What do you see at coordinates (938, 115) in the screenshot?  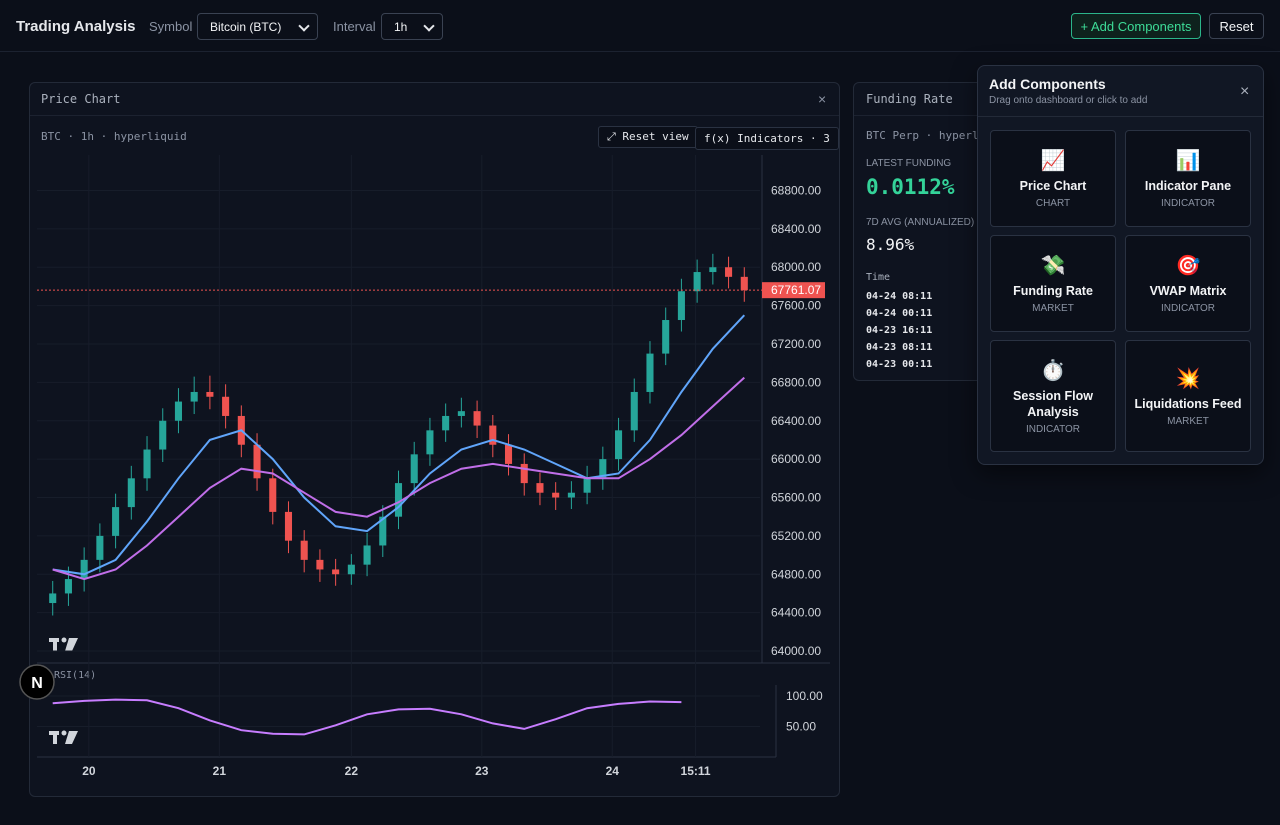 I see `panel-divider` at bounding box center [938, 115].